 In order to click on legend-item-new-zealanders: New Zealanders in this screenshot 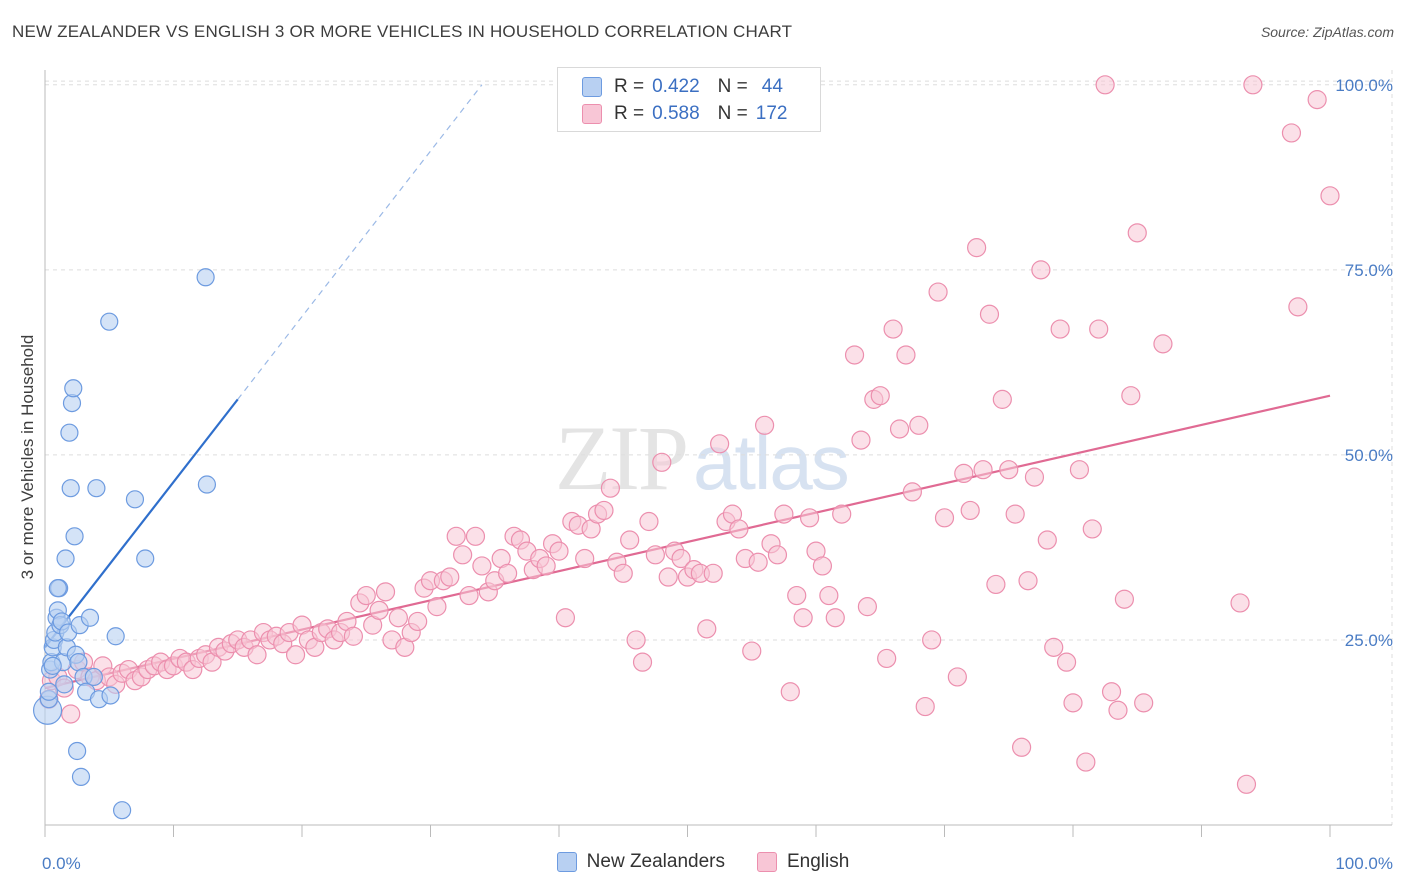, I will do `click(640, 862)`.